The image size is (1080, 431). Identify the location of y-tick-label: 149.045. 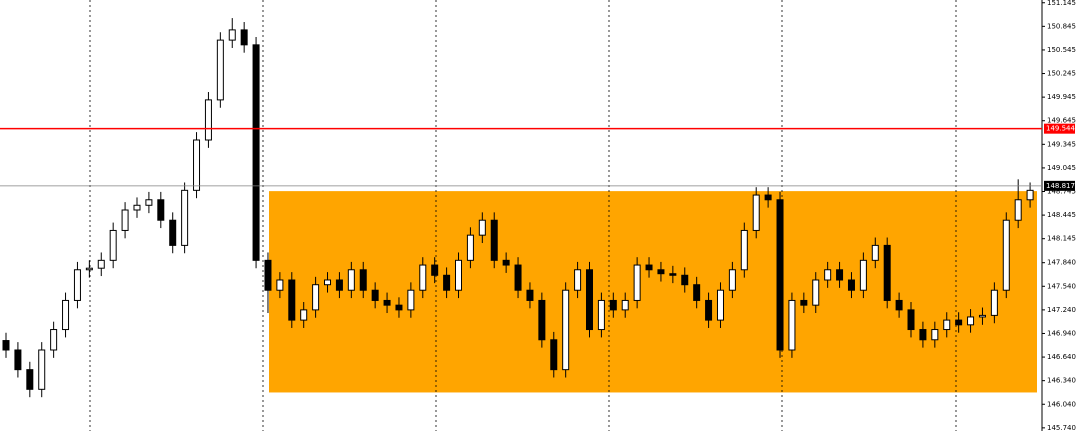
(1061, 168).